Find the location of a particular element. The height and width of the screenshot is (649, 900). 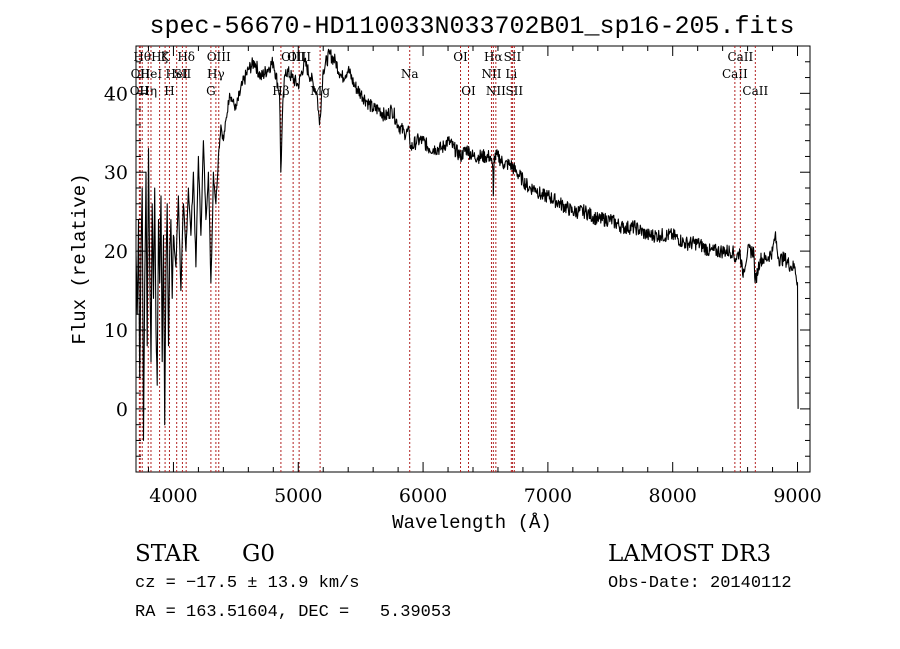

marker-label: Hδ is located at coordinates (186, 57).